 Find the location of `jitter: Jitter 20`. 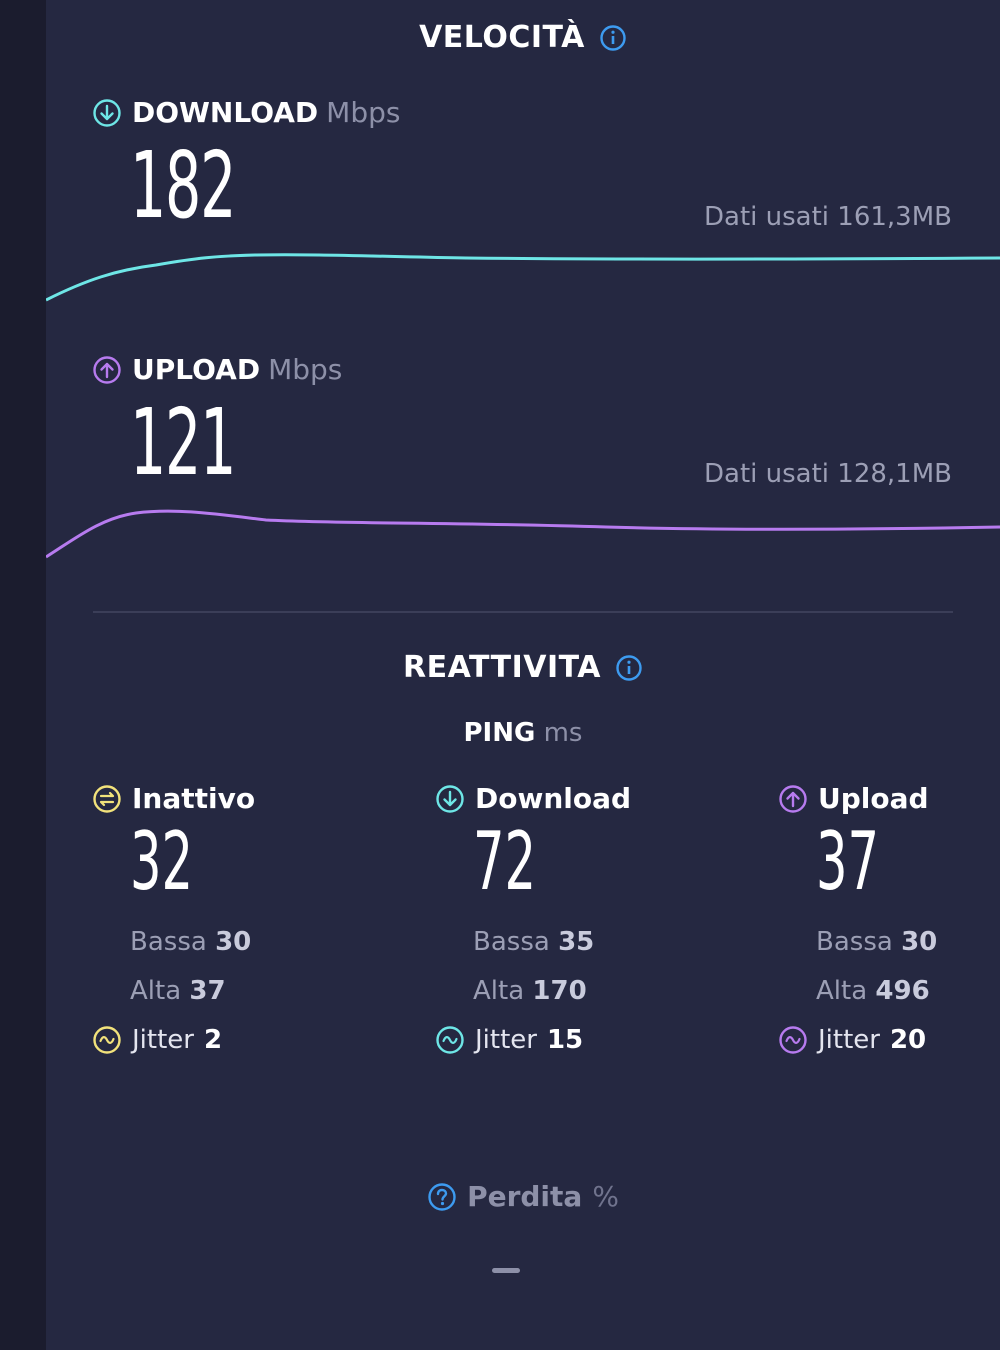

jitter: Jitter 20 is located at coordinates (852, 1040).